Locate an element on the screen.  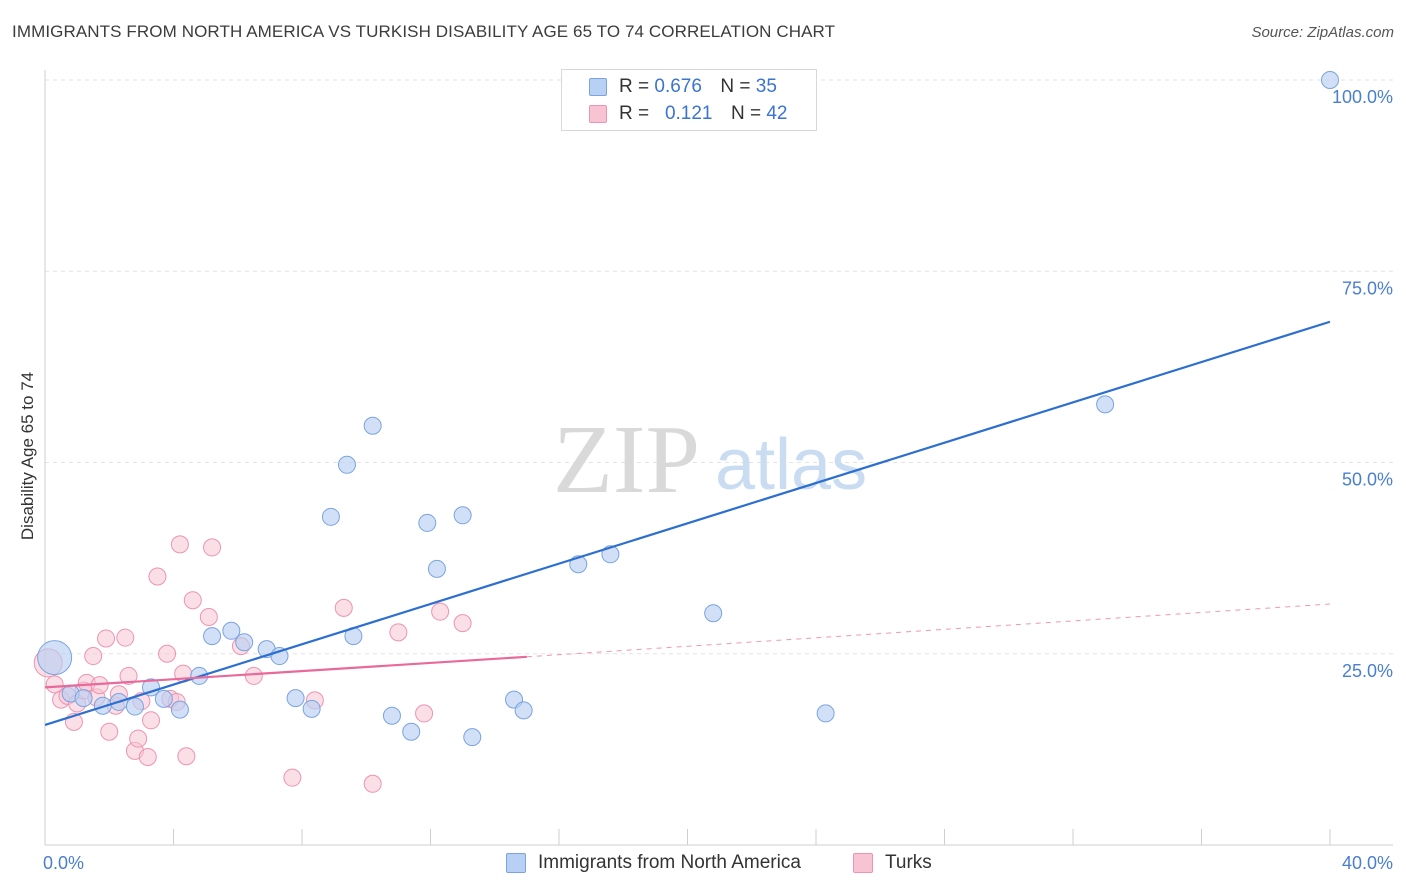
watermark: ZIP atlas is located at coordinates (710, 460).